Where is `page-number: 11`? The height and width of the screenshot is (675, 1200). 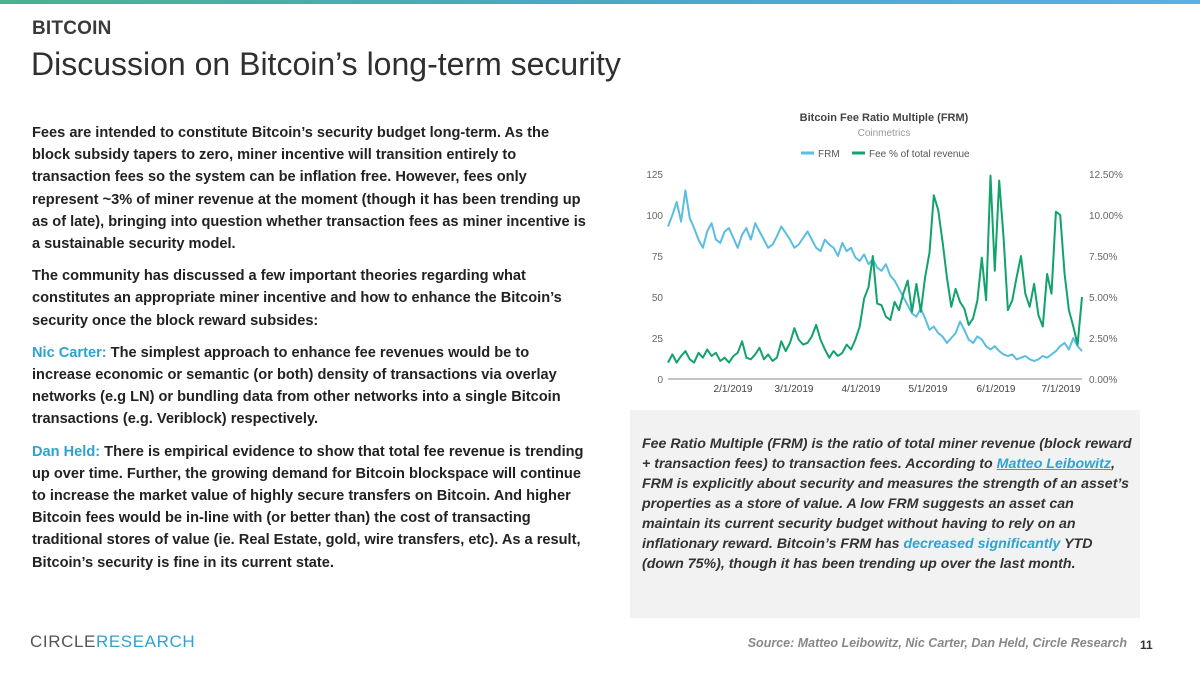 page-number: 11 is located at coordinates (1146, 645).